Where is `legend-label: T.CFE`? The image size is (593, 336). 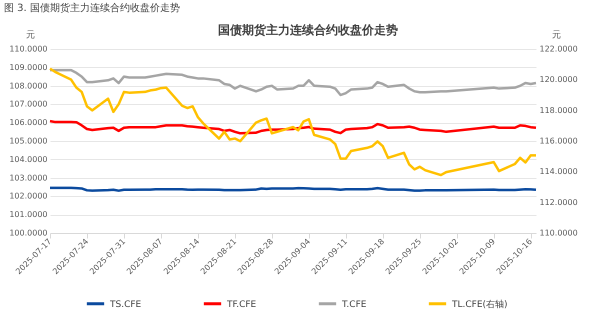
legend-label: T.CFE is located at coordinates (354, 305).